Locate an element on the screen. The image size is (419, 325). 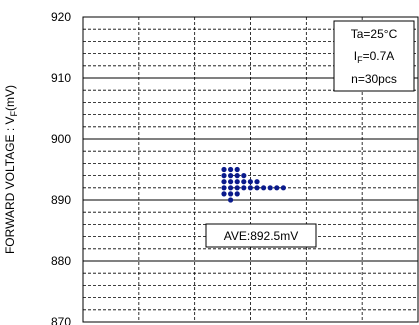
conditions-box: Ta=25°C IF=0.7A n=30pcs is located at coordinates (374, 56).